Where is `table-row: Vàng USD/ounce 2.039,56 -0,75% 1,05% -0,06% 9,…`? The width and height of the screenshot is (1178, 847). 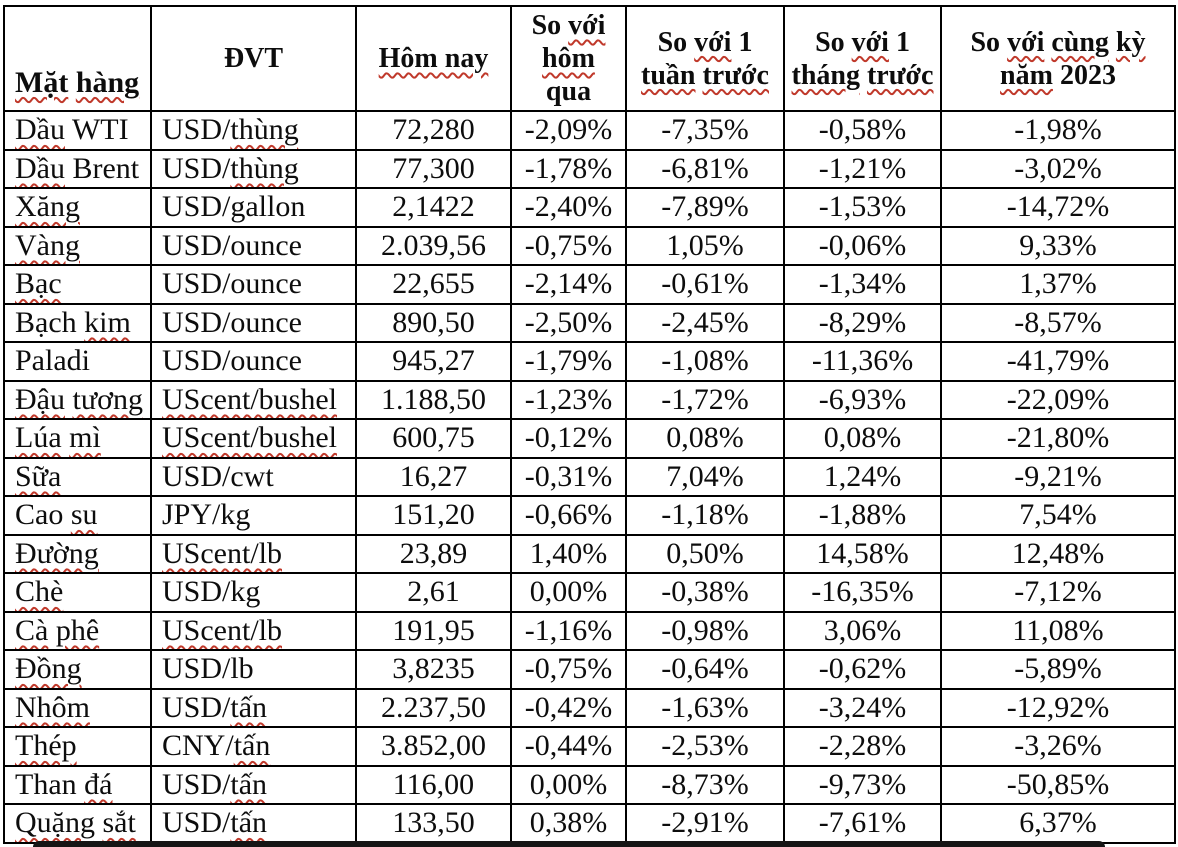
table-row: Vàng USD/ounce 2.039,56 -0,75% 1,05% -0,06% 9,… is located at coordinates (589, 246).